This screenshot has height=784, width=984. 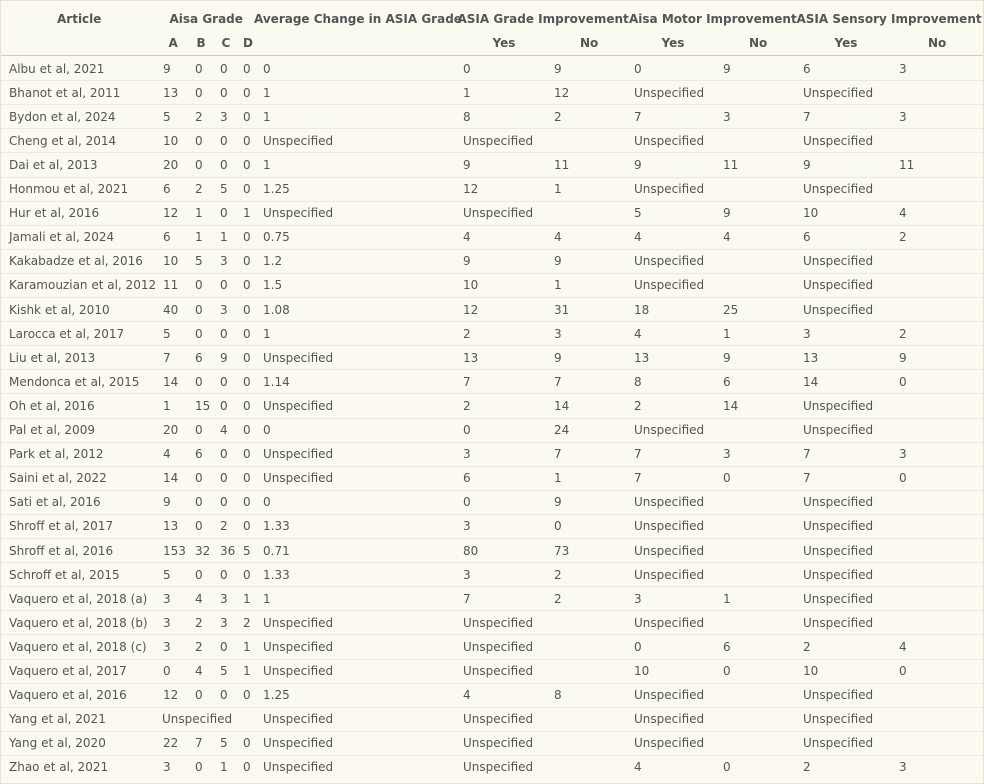 What do you see at coordinates (273, 261) in the screenshot?
I see `avg-change: 1.2` at bounding box center [273, 261].